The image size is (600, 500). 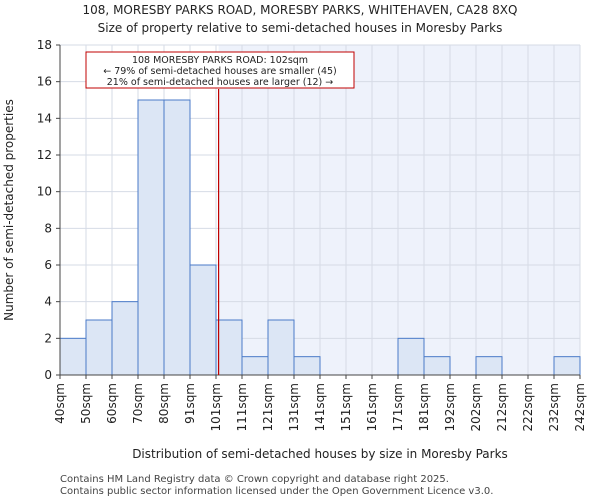 What do you see at coordinates (372, 407) in the screenshot?
I see `x-tick-label-161sqm: 161sqm` at bounding box center [372, 407].